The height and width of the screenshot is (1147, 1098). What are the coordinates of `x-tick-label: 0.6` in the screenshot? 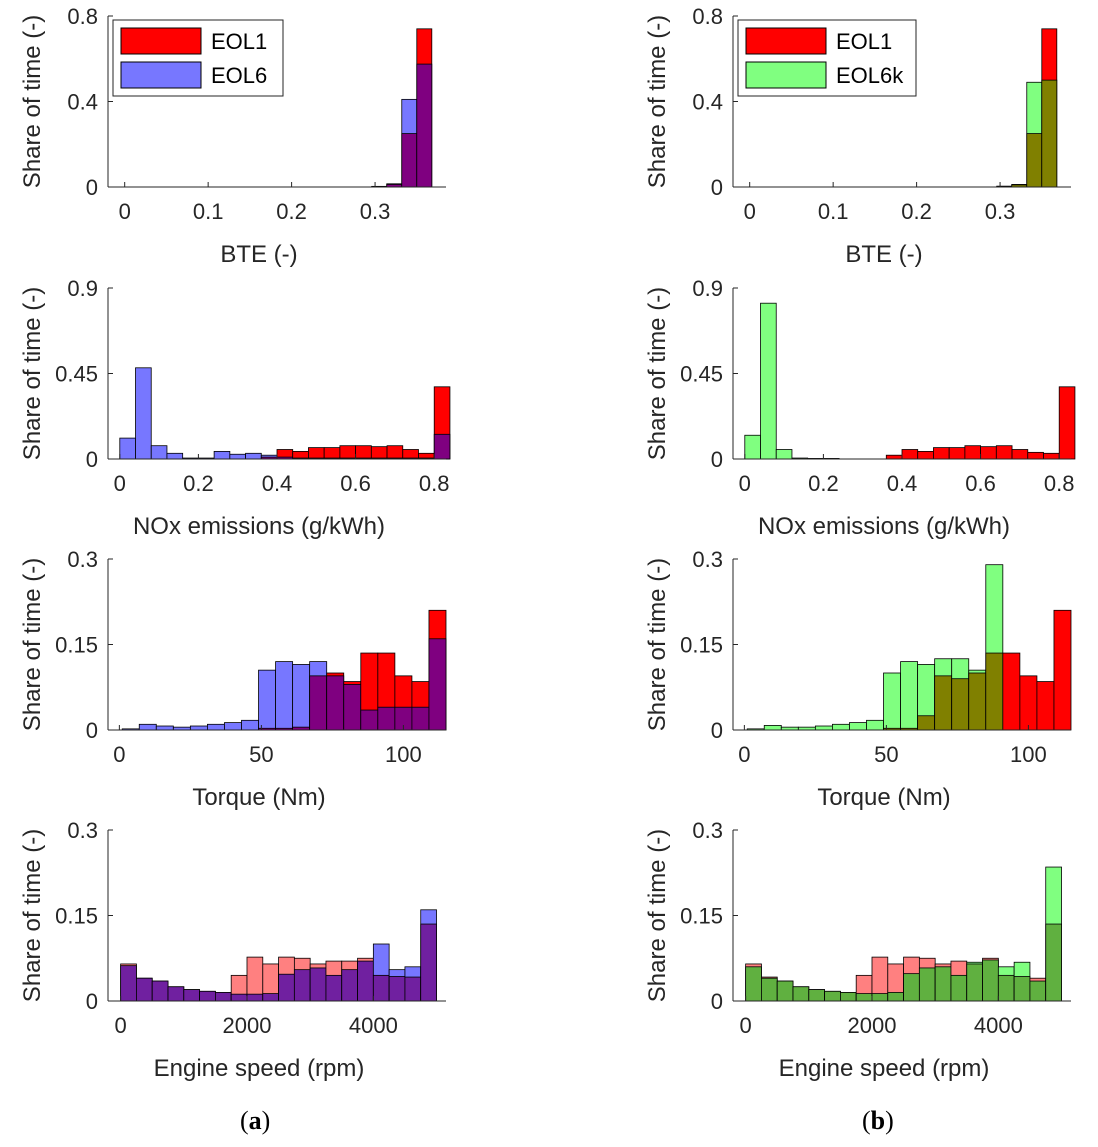 It's located at (355, 483).